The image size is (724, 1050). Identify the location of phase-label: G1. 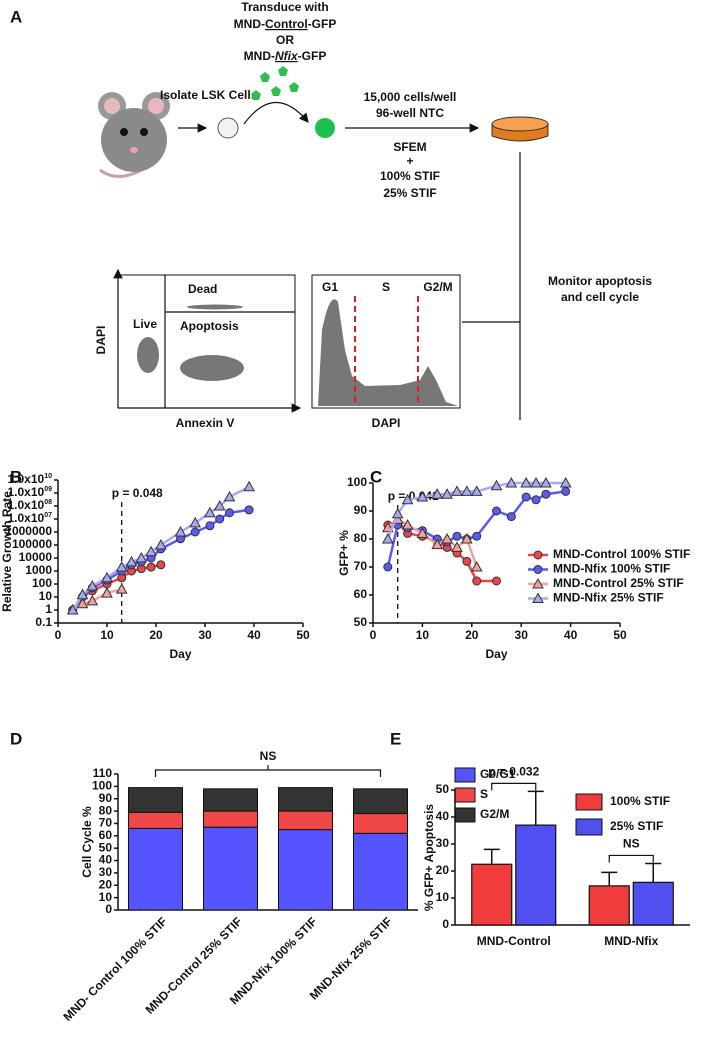
(330, 287).